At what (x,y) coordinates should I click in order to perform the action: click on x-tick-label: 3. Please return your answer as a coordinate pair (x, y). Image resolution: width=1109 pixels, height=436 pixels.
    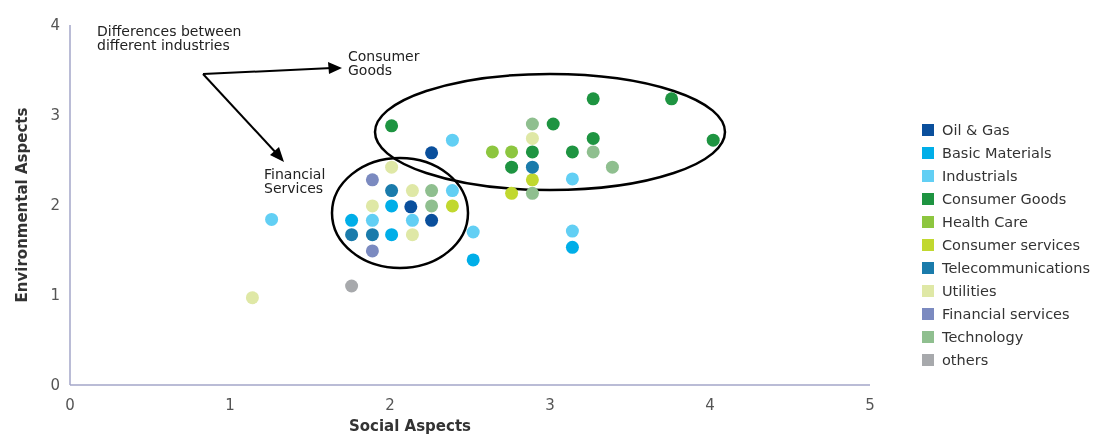
    Looking at the image, I should click on (550, 405).